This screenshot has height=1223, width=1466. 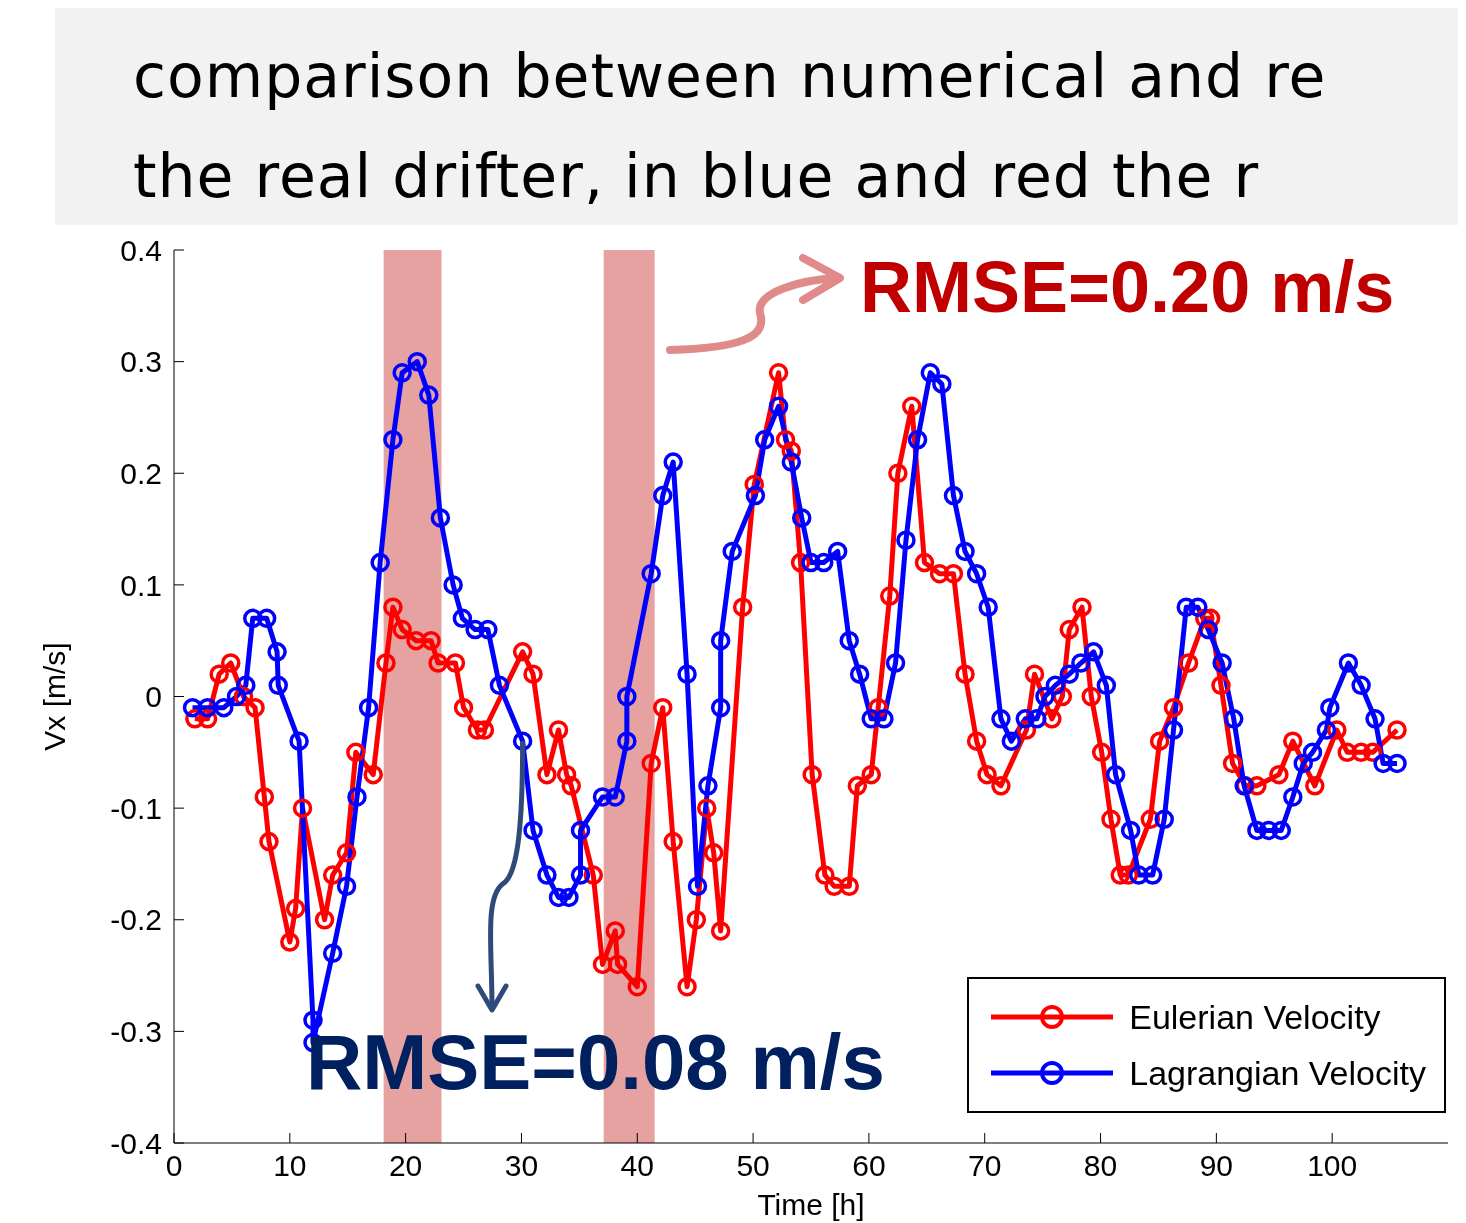 What do you see at coordinates (637, 1166) in the screenshot?
I see `x-tick-label: 40` at bounding box center [637, 1166].